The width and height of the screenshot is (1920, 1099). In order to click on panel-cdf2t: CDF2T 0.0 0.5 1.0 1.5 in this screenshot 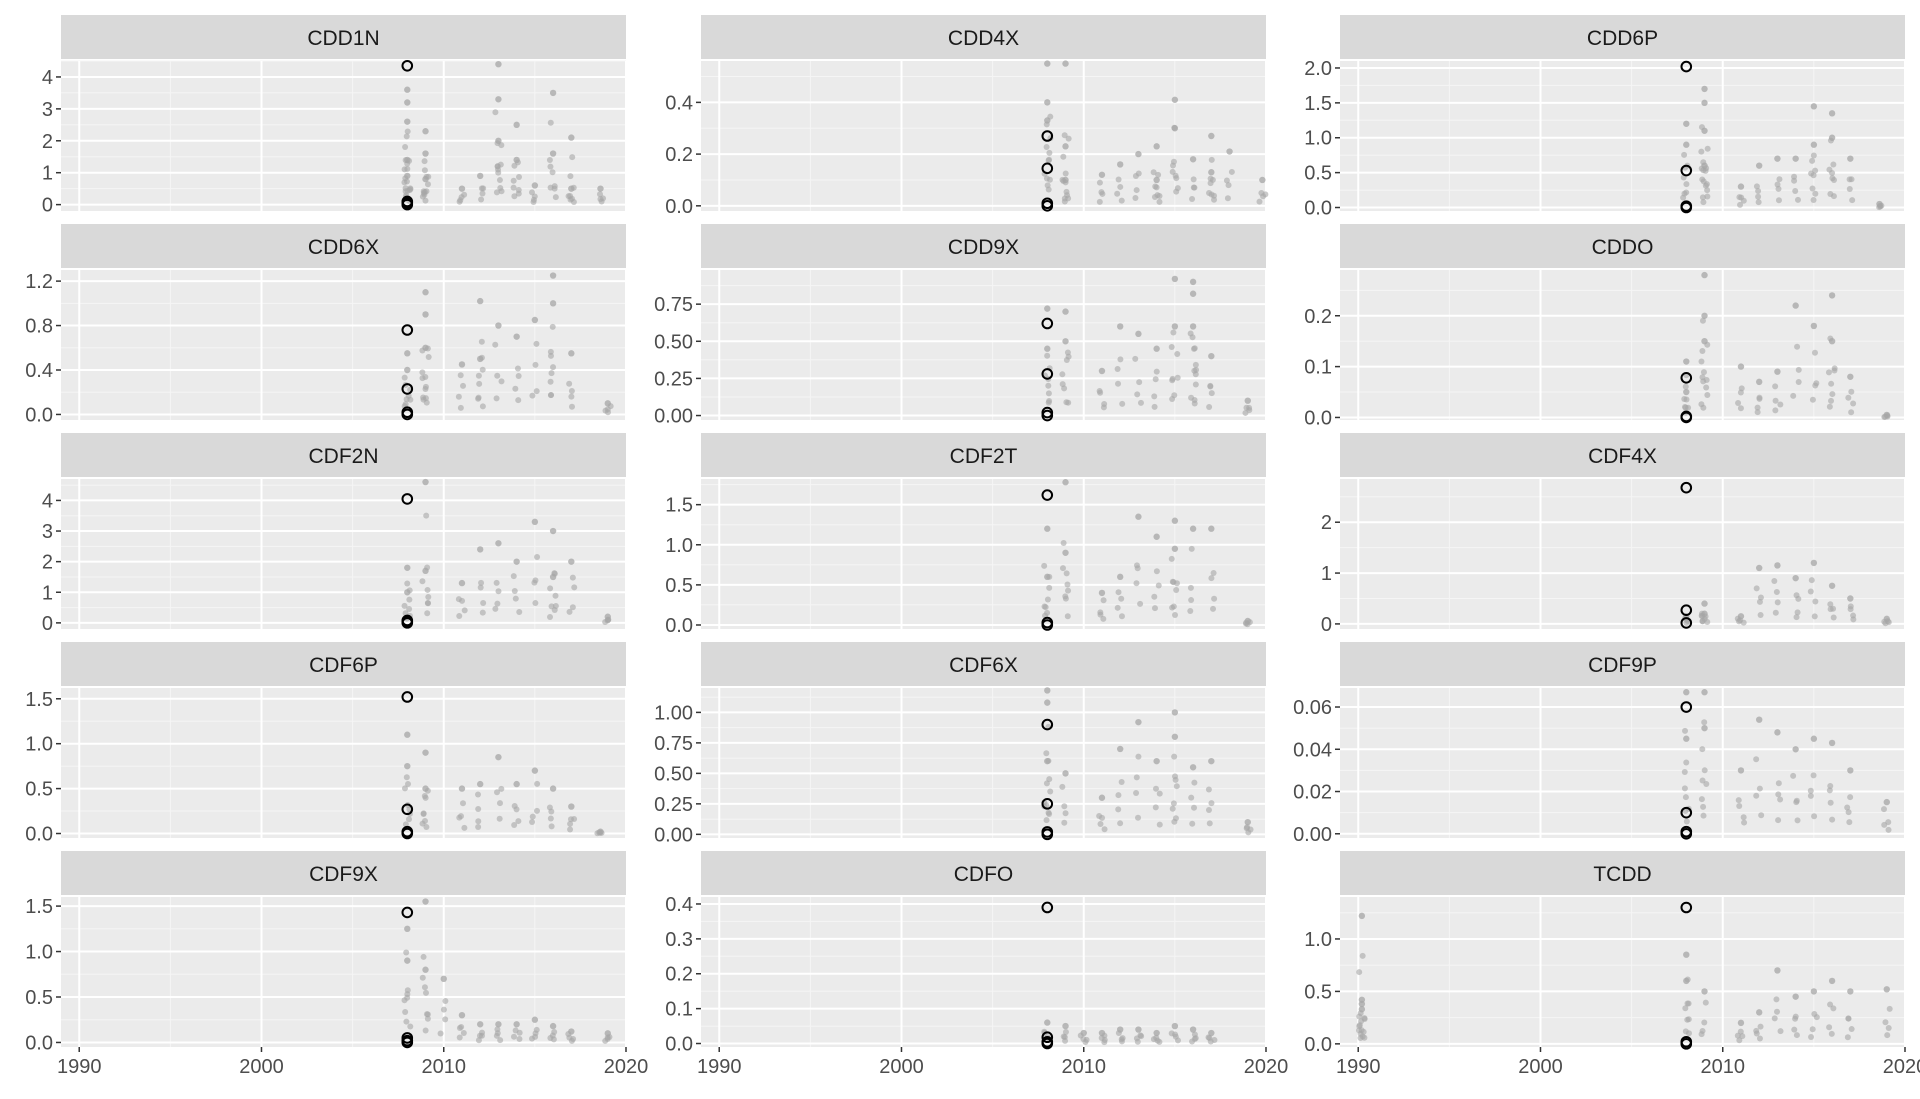, I will do `click(966, 535)`.